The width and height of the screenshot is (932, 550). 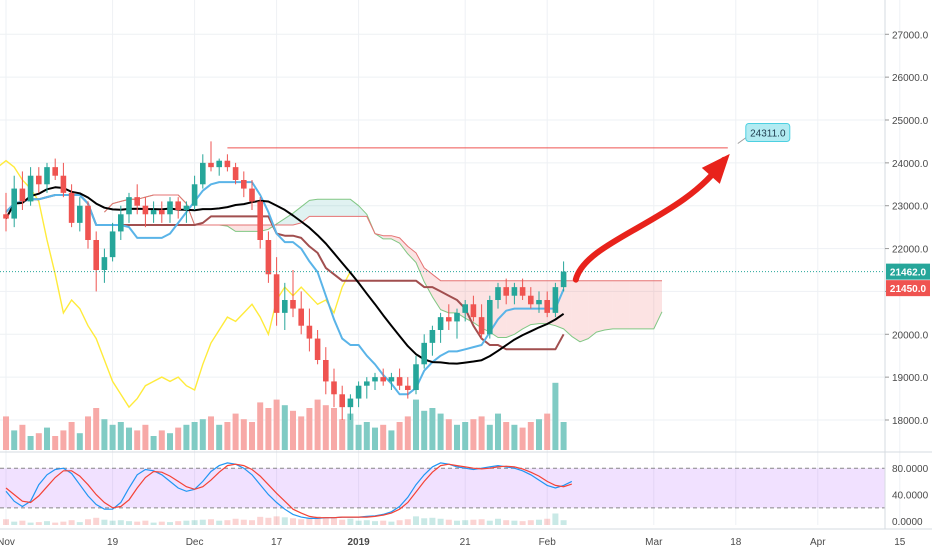 What do you see at coordinates (649, 219) in the screenshot?
I see `projection-arrow` at bounding box center [649, 219].